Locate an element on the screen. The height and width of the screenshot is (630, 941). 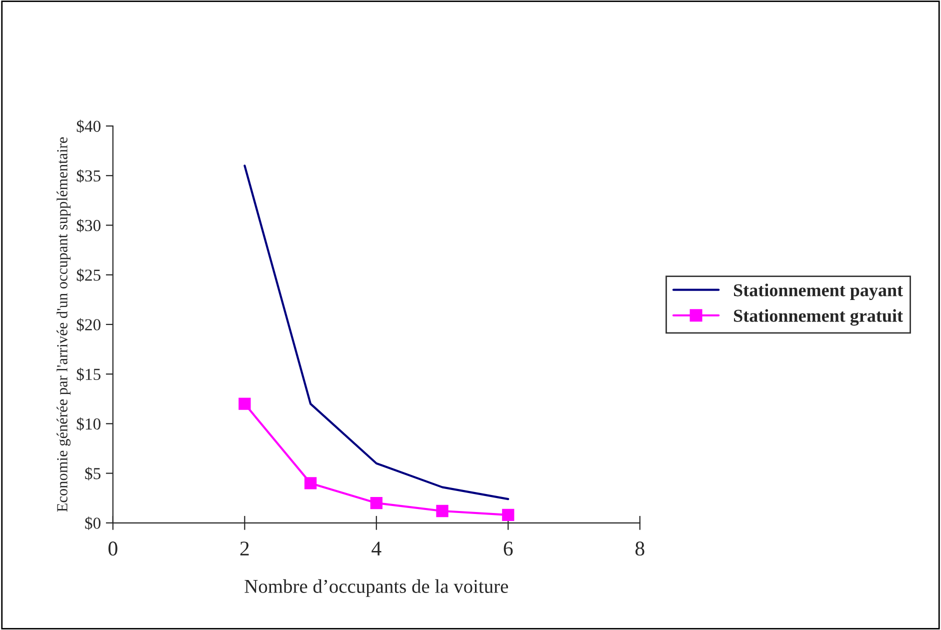
y-tick-label: $35 is located at coordinates (88, 176).